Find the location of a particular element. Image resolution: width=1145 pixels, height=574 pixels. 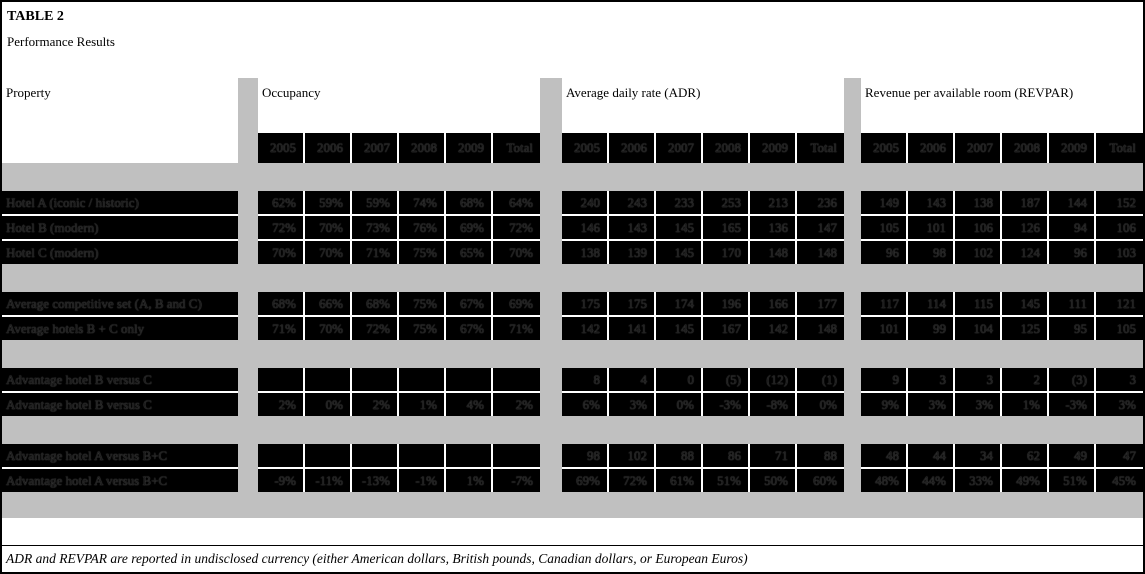

revpar-cell: 48% is located at coordinates (884, 480).